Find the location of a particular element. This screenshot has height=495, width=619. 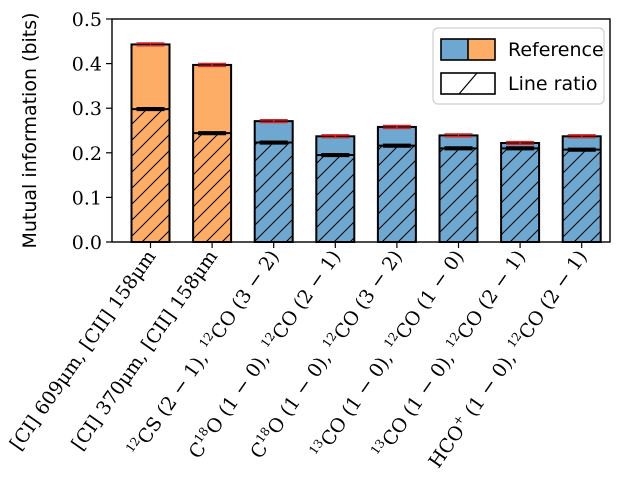

legend-patch-orange is located at coordinates (481, 49).